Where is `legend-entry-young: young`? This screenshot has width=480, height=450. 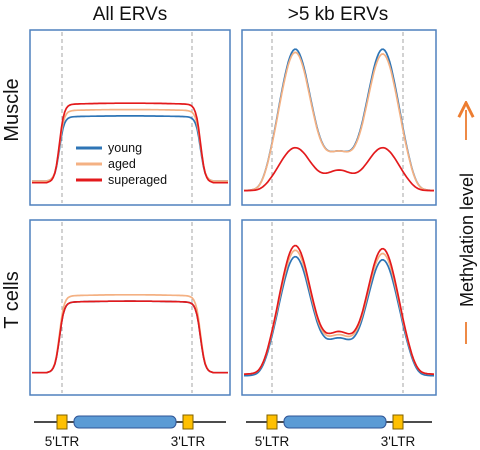 legend-entry-young: young is located at coordinates (125, 148).